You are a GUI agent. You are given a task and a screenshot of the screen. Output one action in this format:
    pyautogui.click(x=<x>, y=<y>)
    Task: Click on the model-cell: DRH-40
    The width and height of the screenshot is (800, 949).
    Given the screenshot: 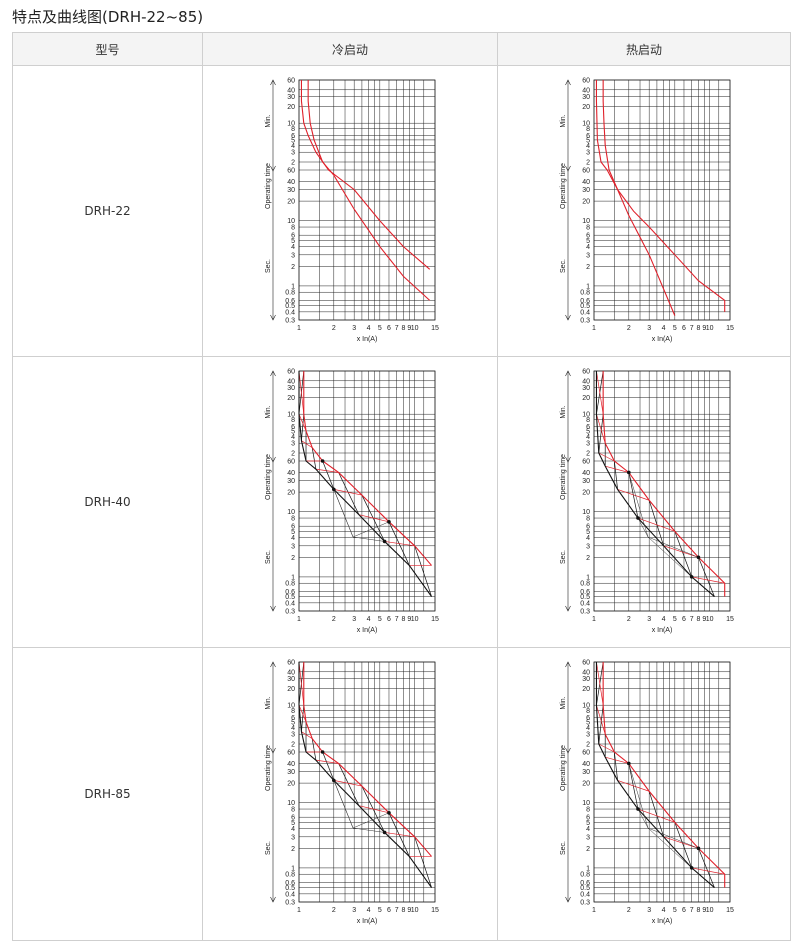 What is the action you would take?
    pyautogui.click(x=107, y=502)
    